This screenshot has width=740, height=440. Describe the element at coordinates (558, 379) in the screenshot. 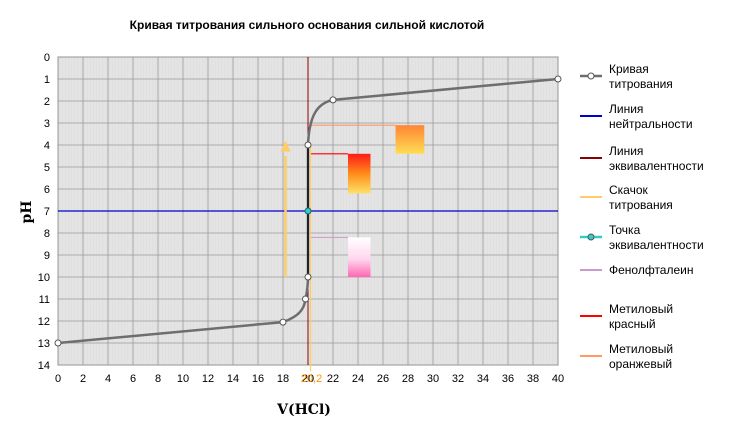

I see `x-tick-label: 40` at that location.